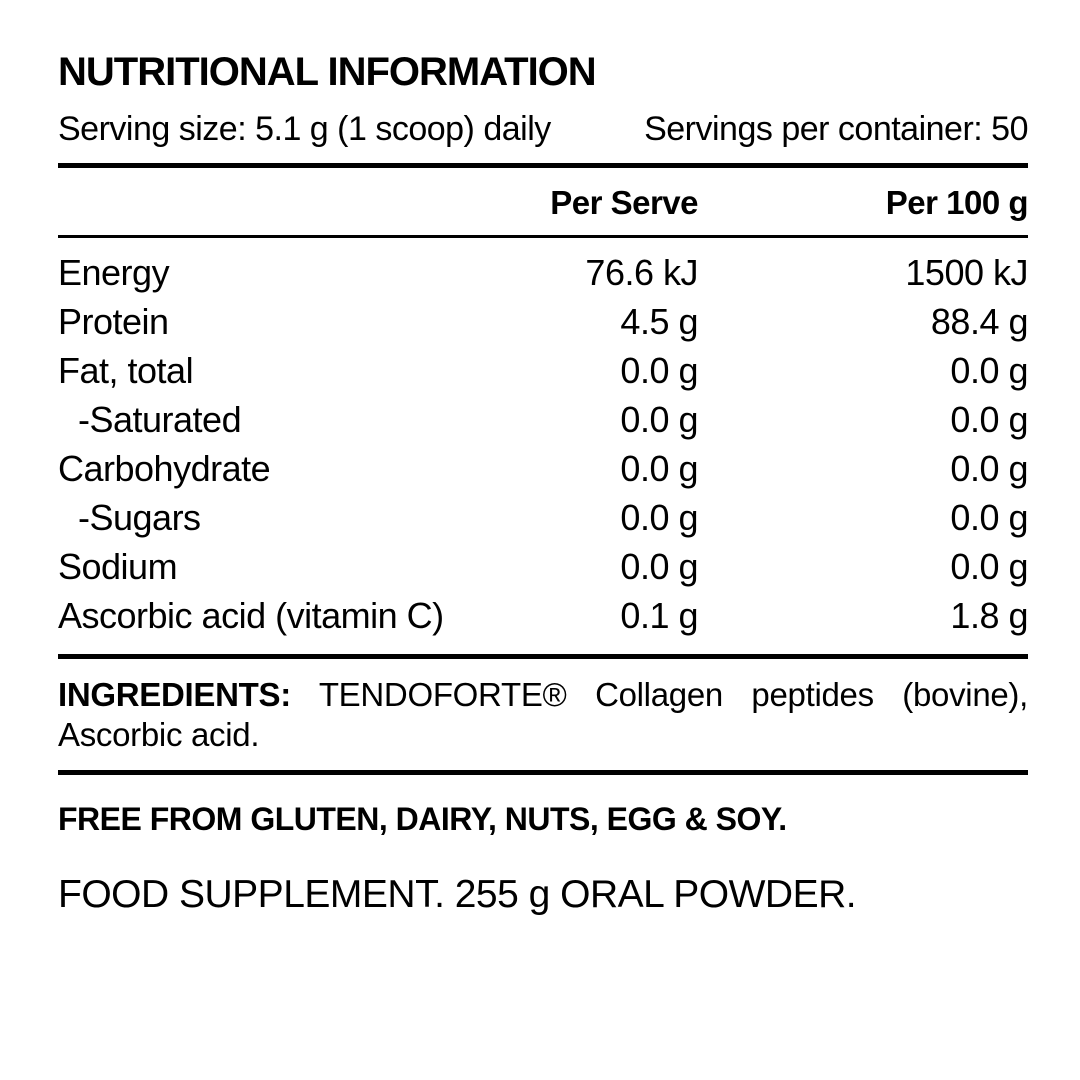 Image resolution: width=1080 pixels, height=1080 pixels. I want to click on per-100g-value: 88.4 g, so click(979, 321).